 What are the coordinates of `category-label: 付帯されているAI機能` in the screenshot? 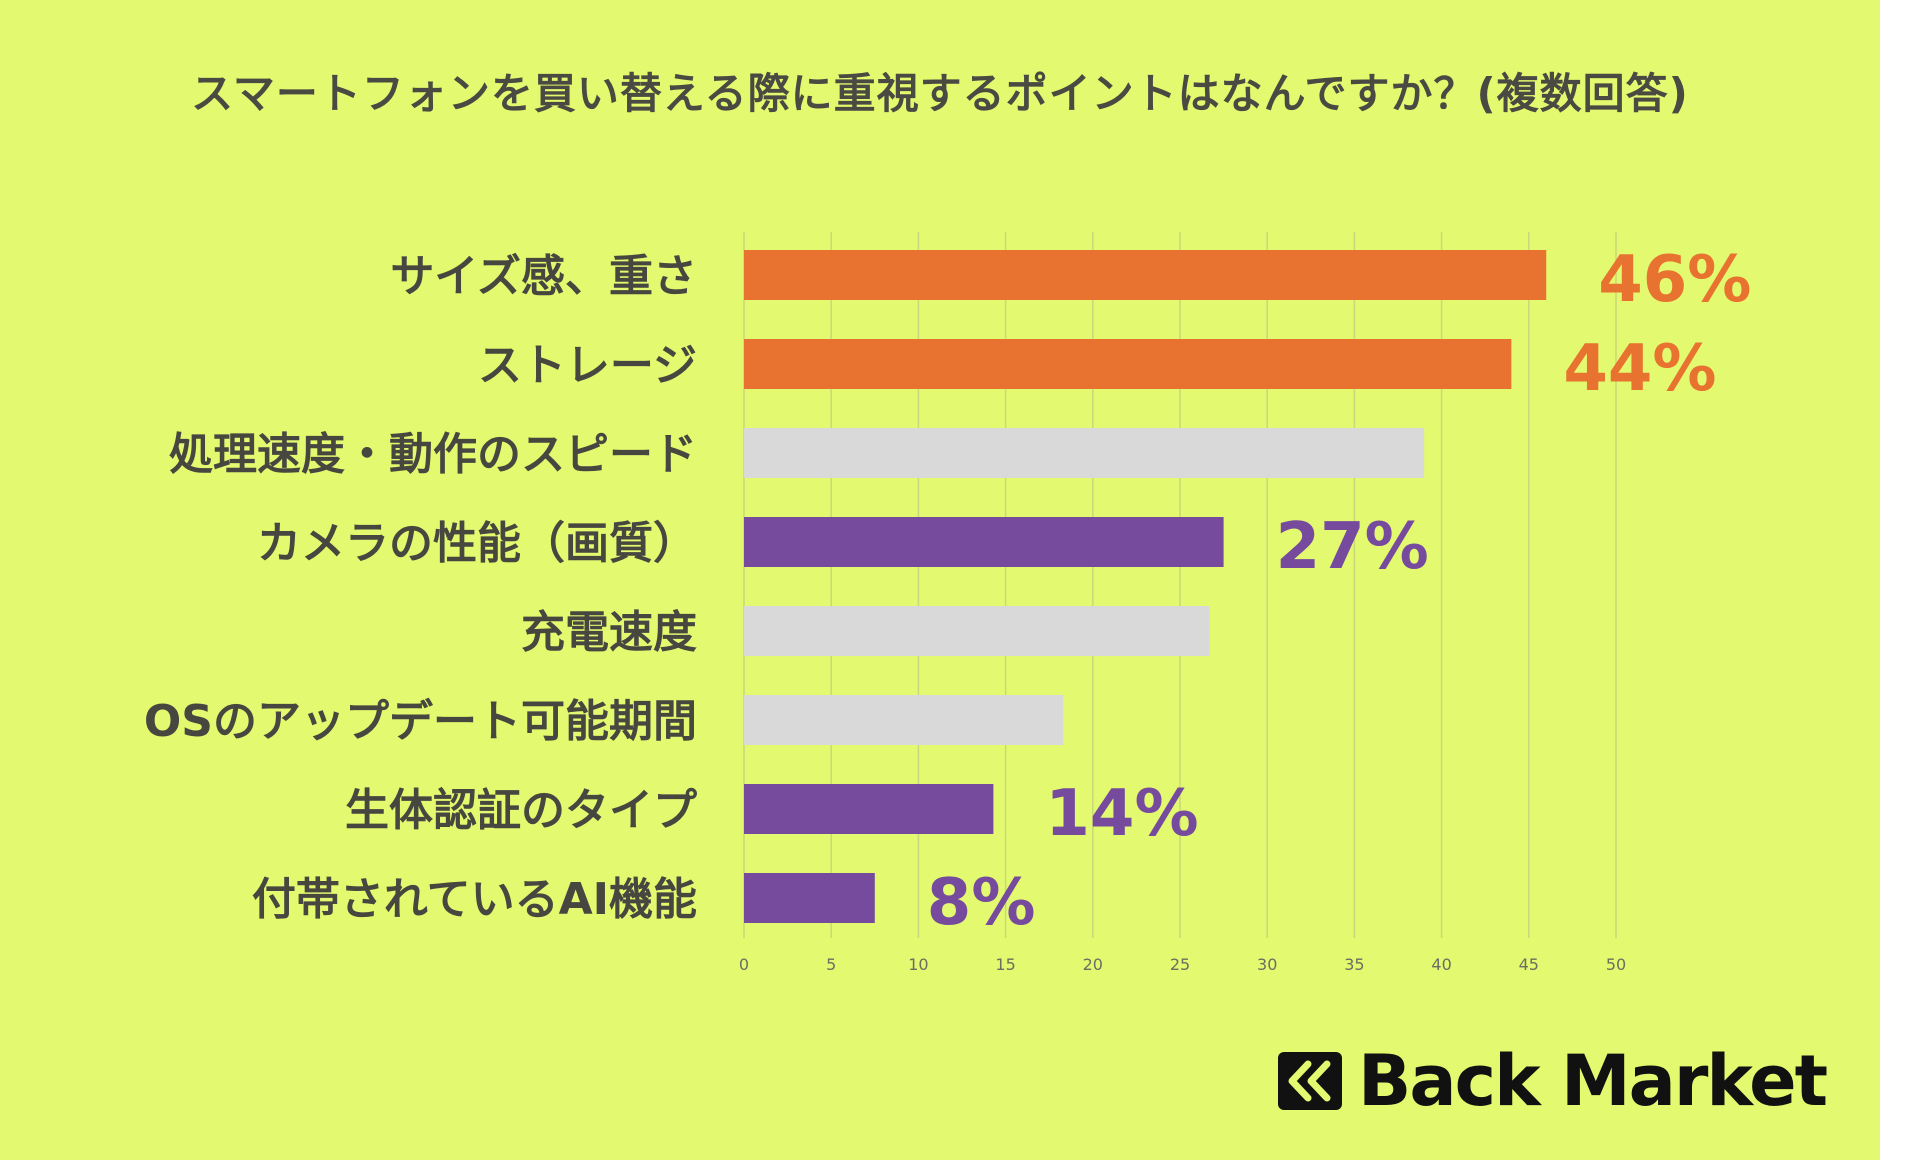 It's located at (474, 899).